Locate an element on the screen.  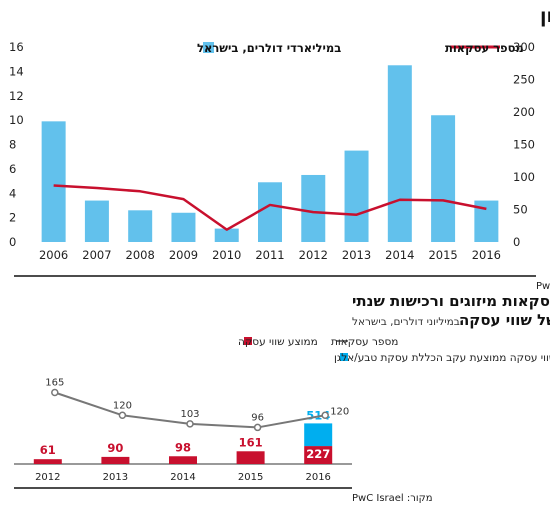
y-right-tick-label: 200 is located at coordinates (524, 112).